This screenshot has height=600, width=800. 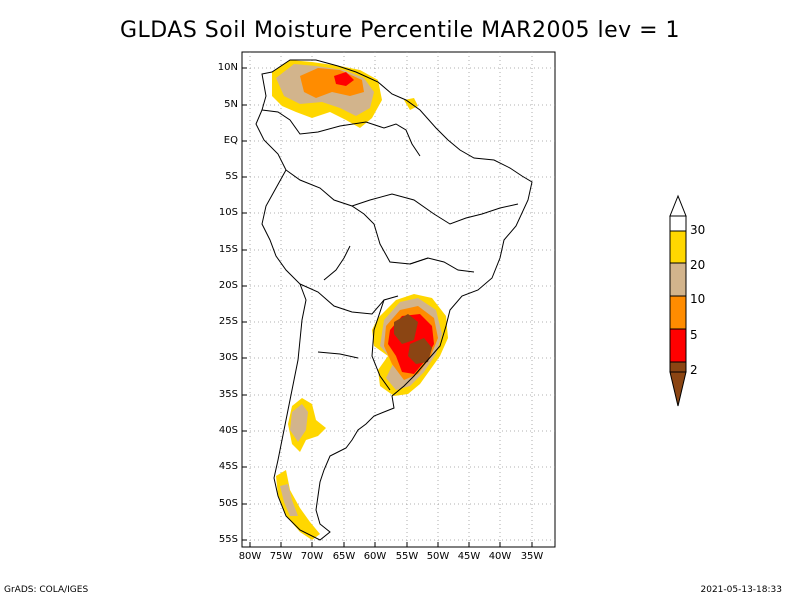 What do you see at coordinates (281, 556) in the screenshot?
I see `lon-label-75w: 75W` at bounding box center [281, 556].